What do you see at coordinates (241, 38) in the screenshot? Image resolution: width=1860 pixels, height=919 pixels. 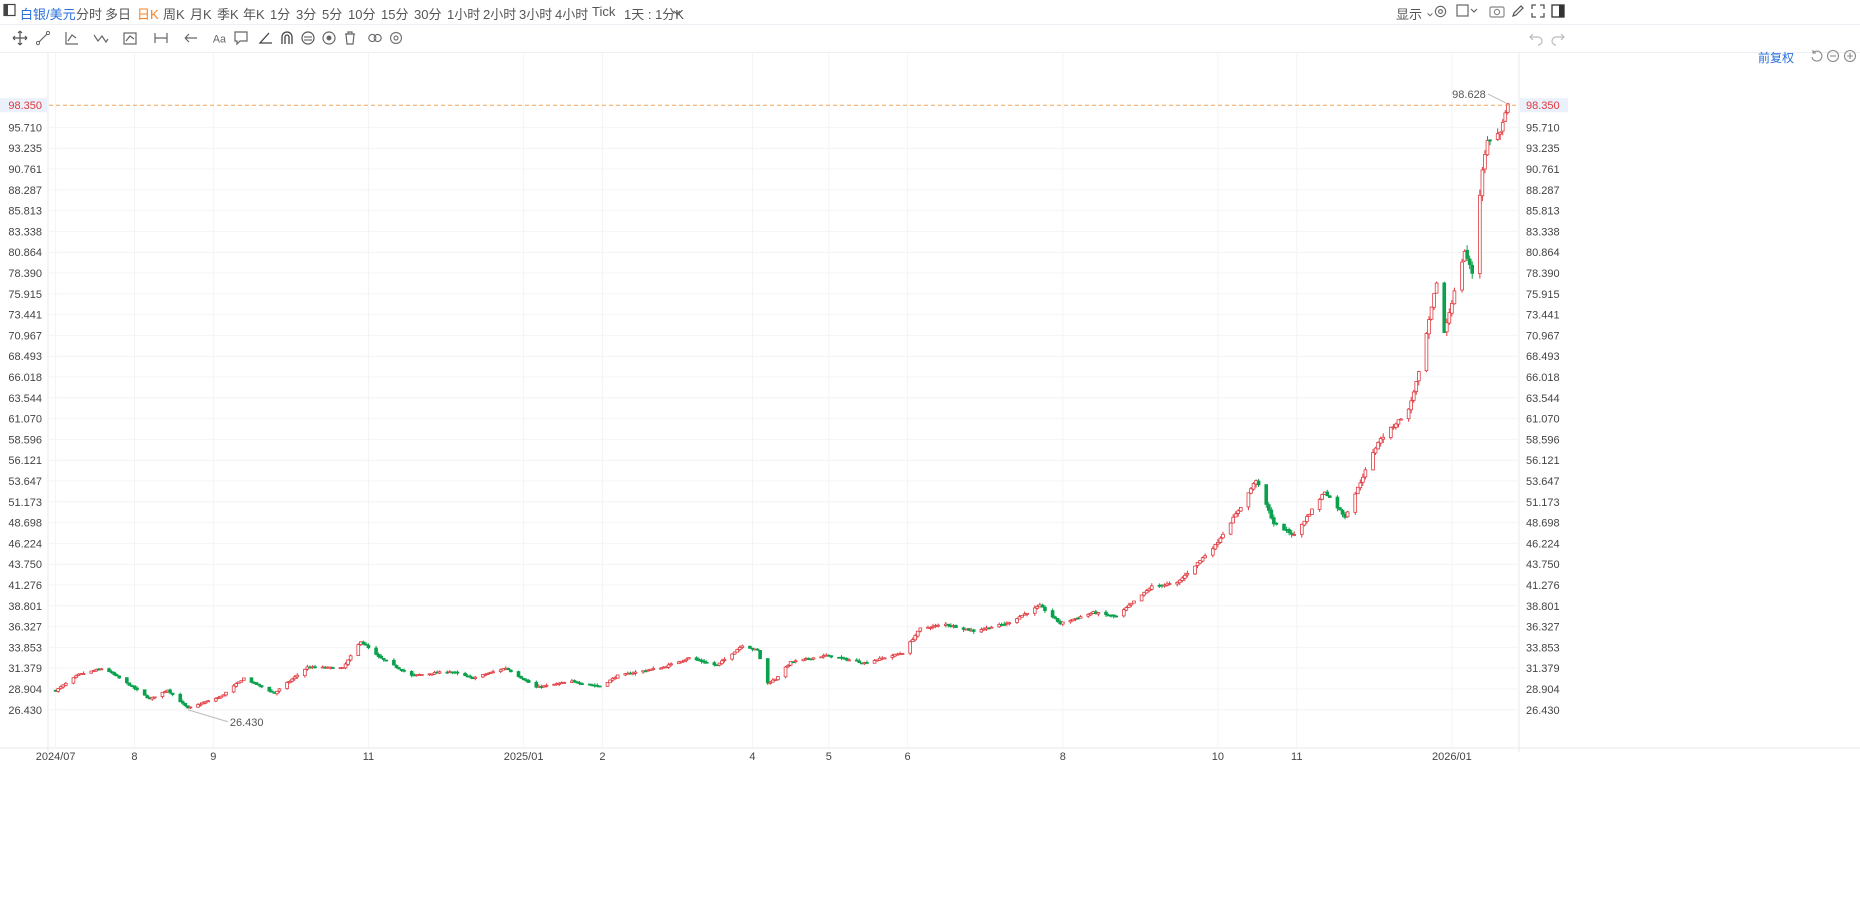 I see `comment-tool-icon` at bounding box center [241, 38].